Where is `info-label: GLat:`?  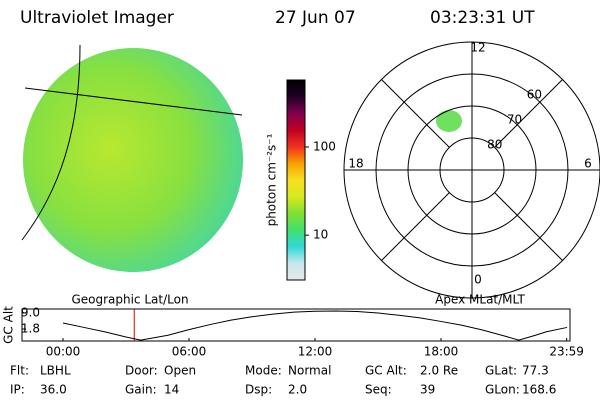
info-label: GLat: is located at coordinates (501, 371).